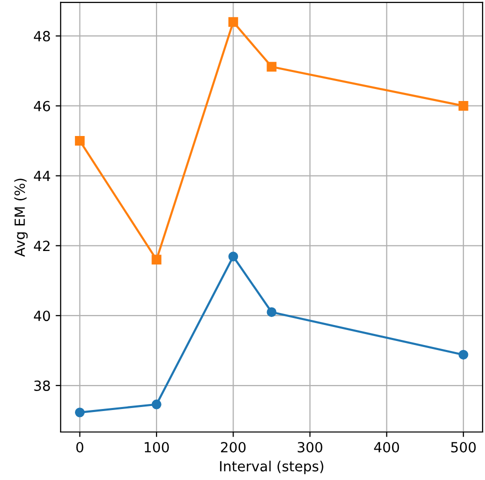  Describe the element at coordinates (156, 447) in the screenshot. I see `x-tick-label: 100` at that location.